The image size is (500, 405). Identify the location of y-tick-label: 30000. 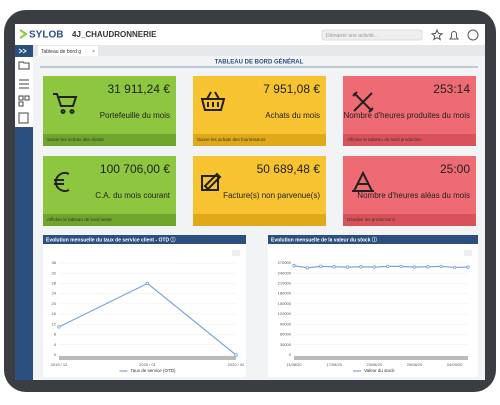
(286, 344).